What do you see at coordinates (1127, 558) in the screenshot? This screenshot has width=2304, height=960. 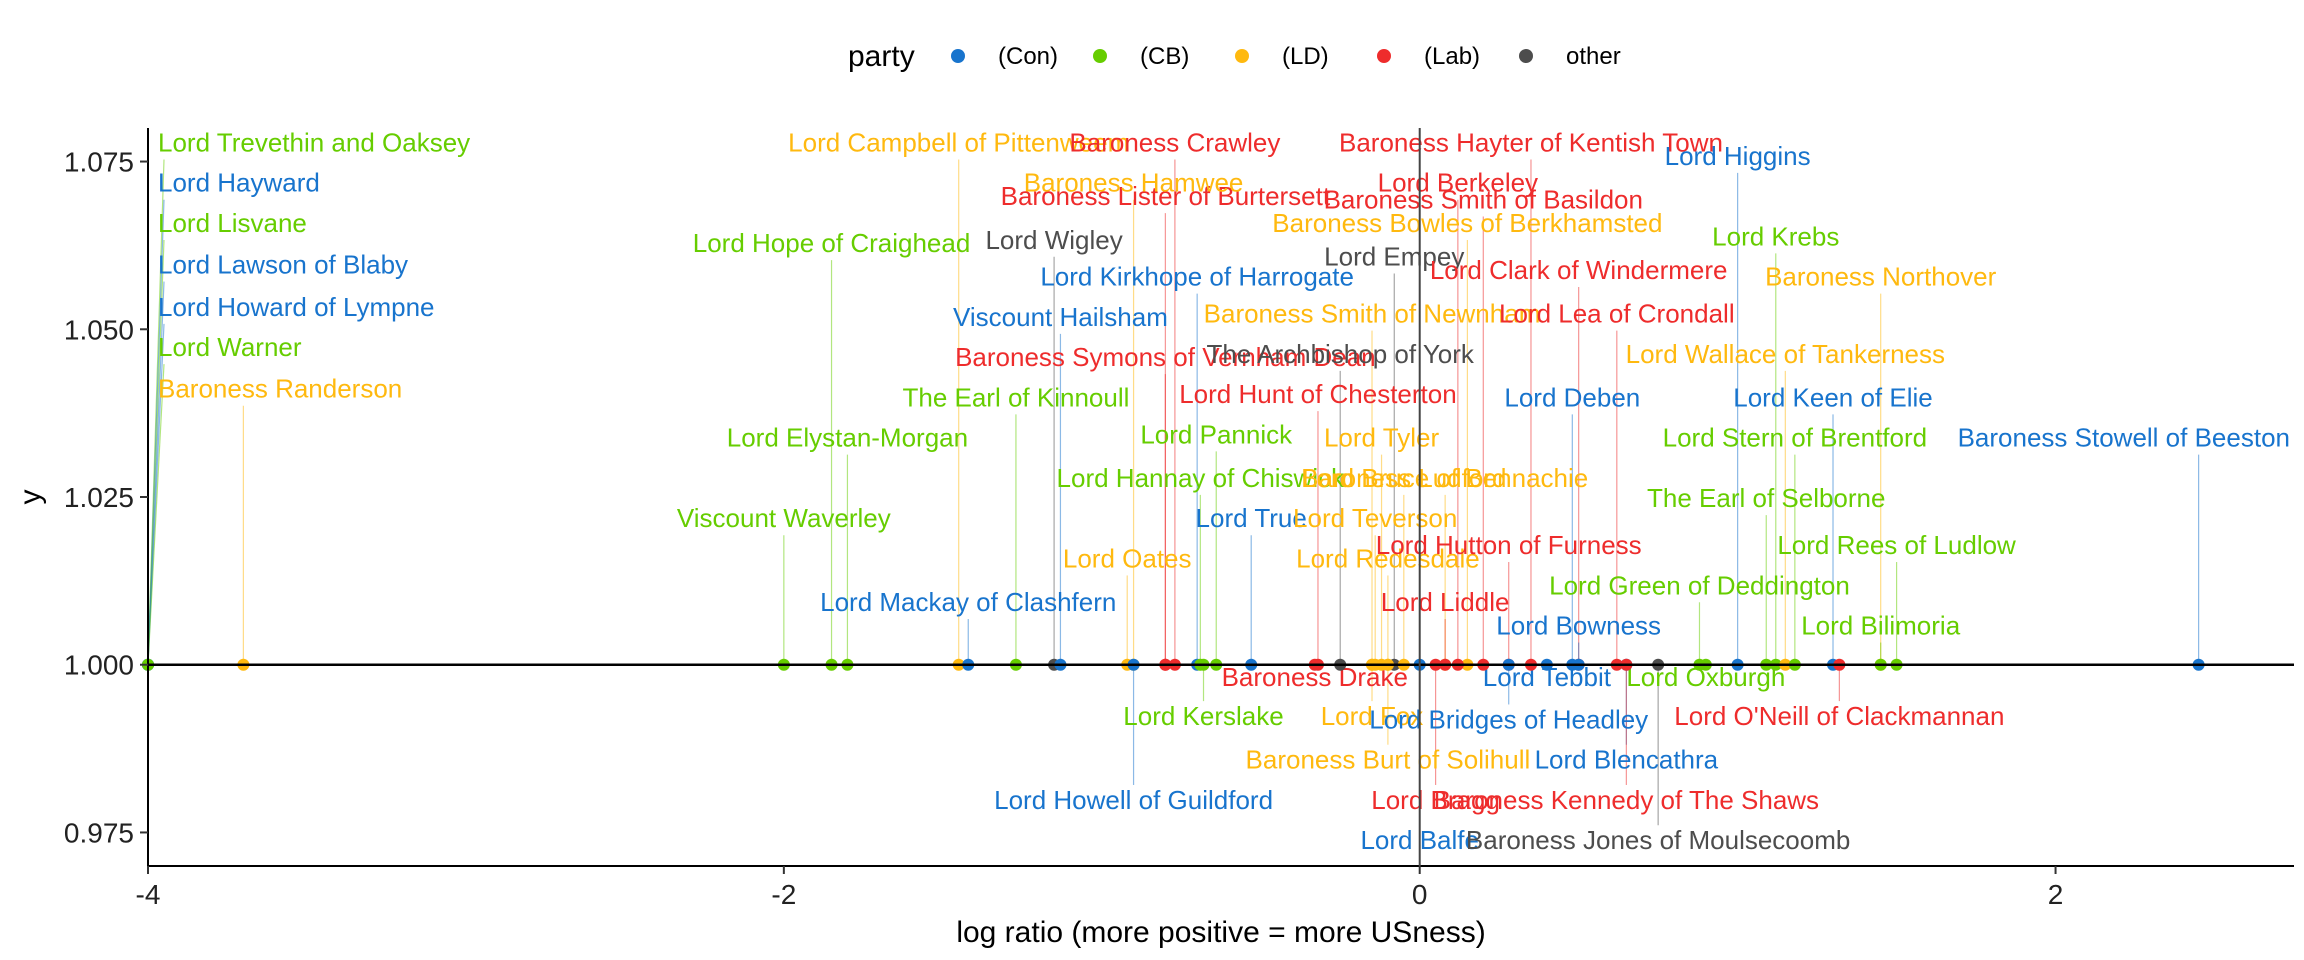 I see `point-label: Lord Oates` at bounding box center [1127, 558].